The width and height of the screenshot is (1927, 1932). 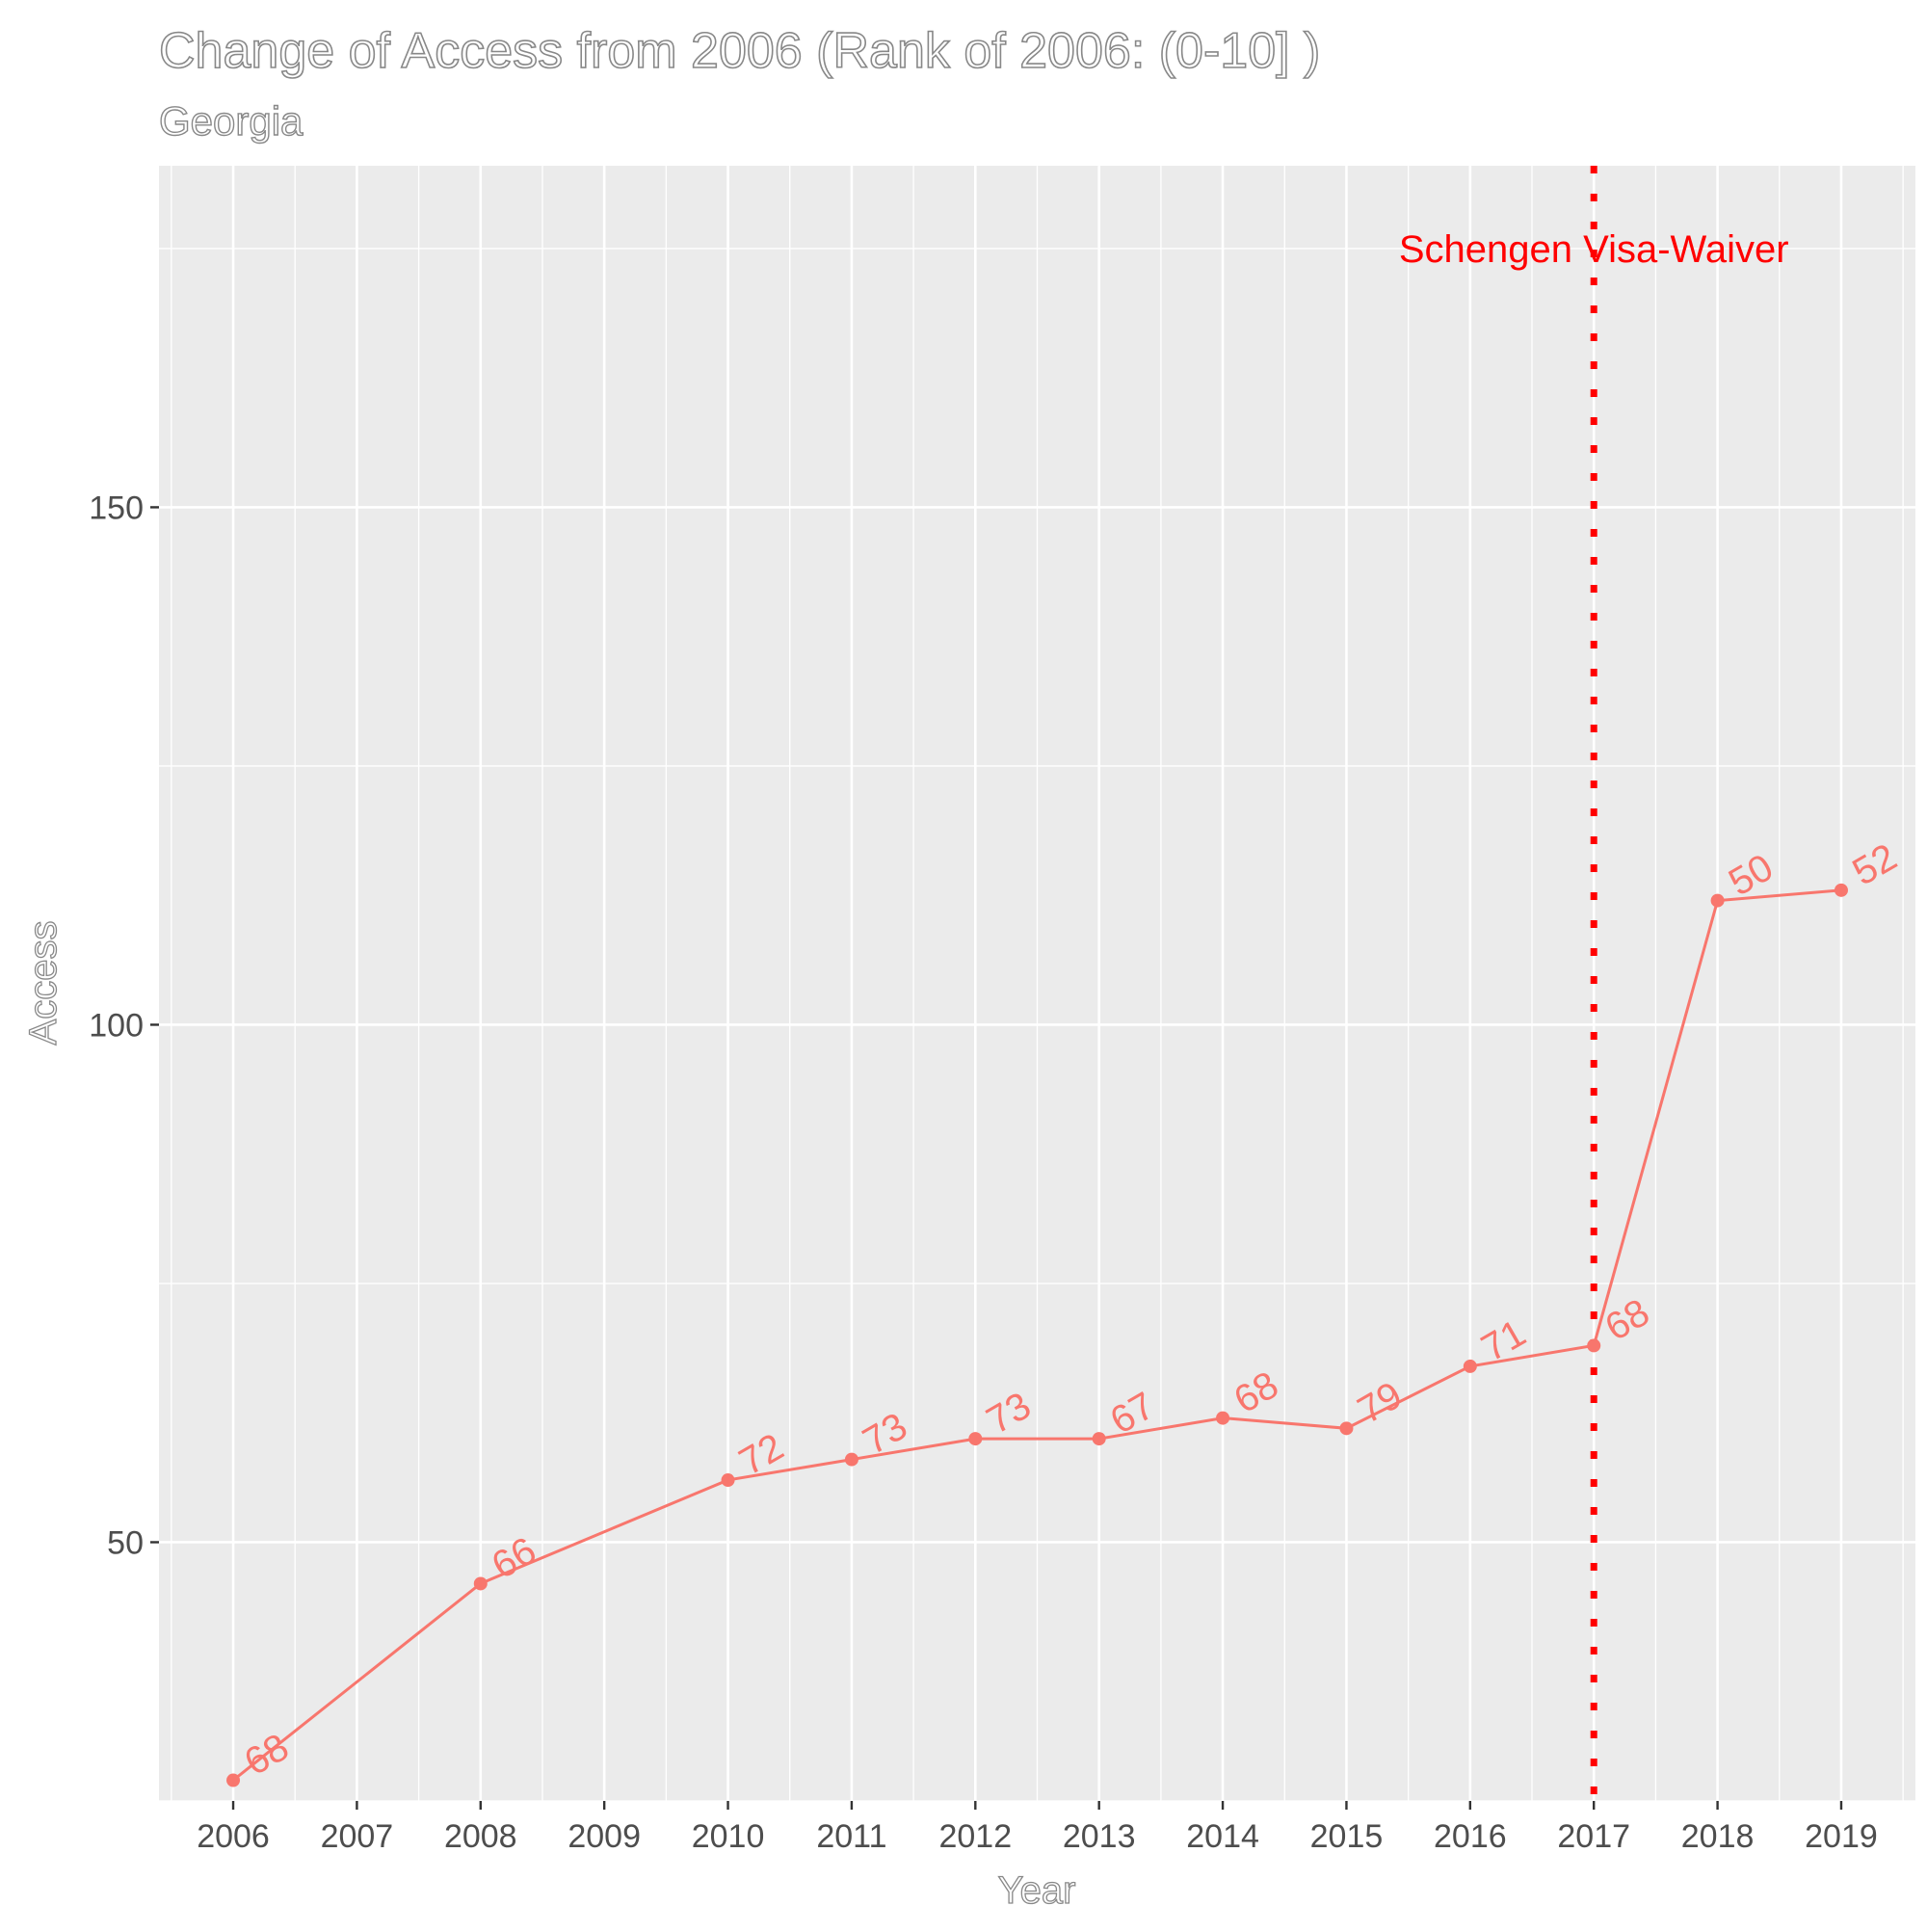 What do you see at coordinates (117, 508) in the screenshot?
I see `y-tick-label: 150` at bounding box center [117, 508].